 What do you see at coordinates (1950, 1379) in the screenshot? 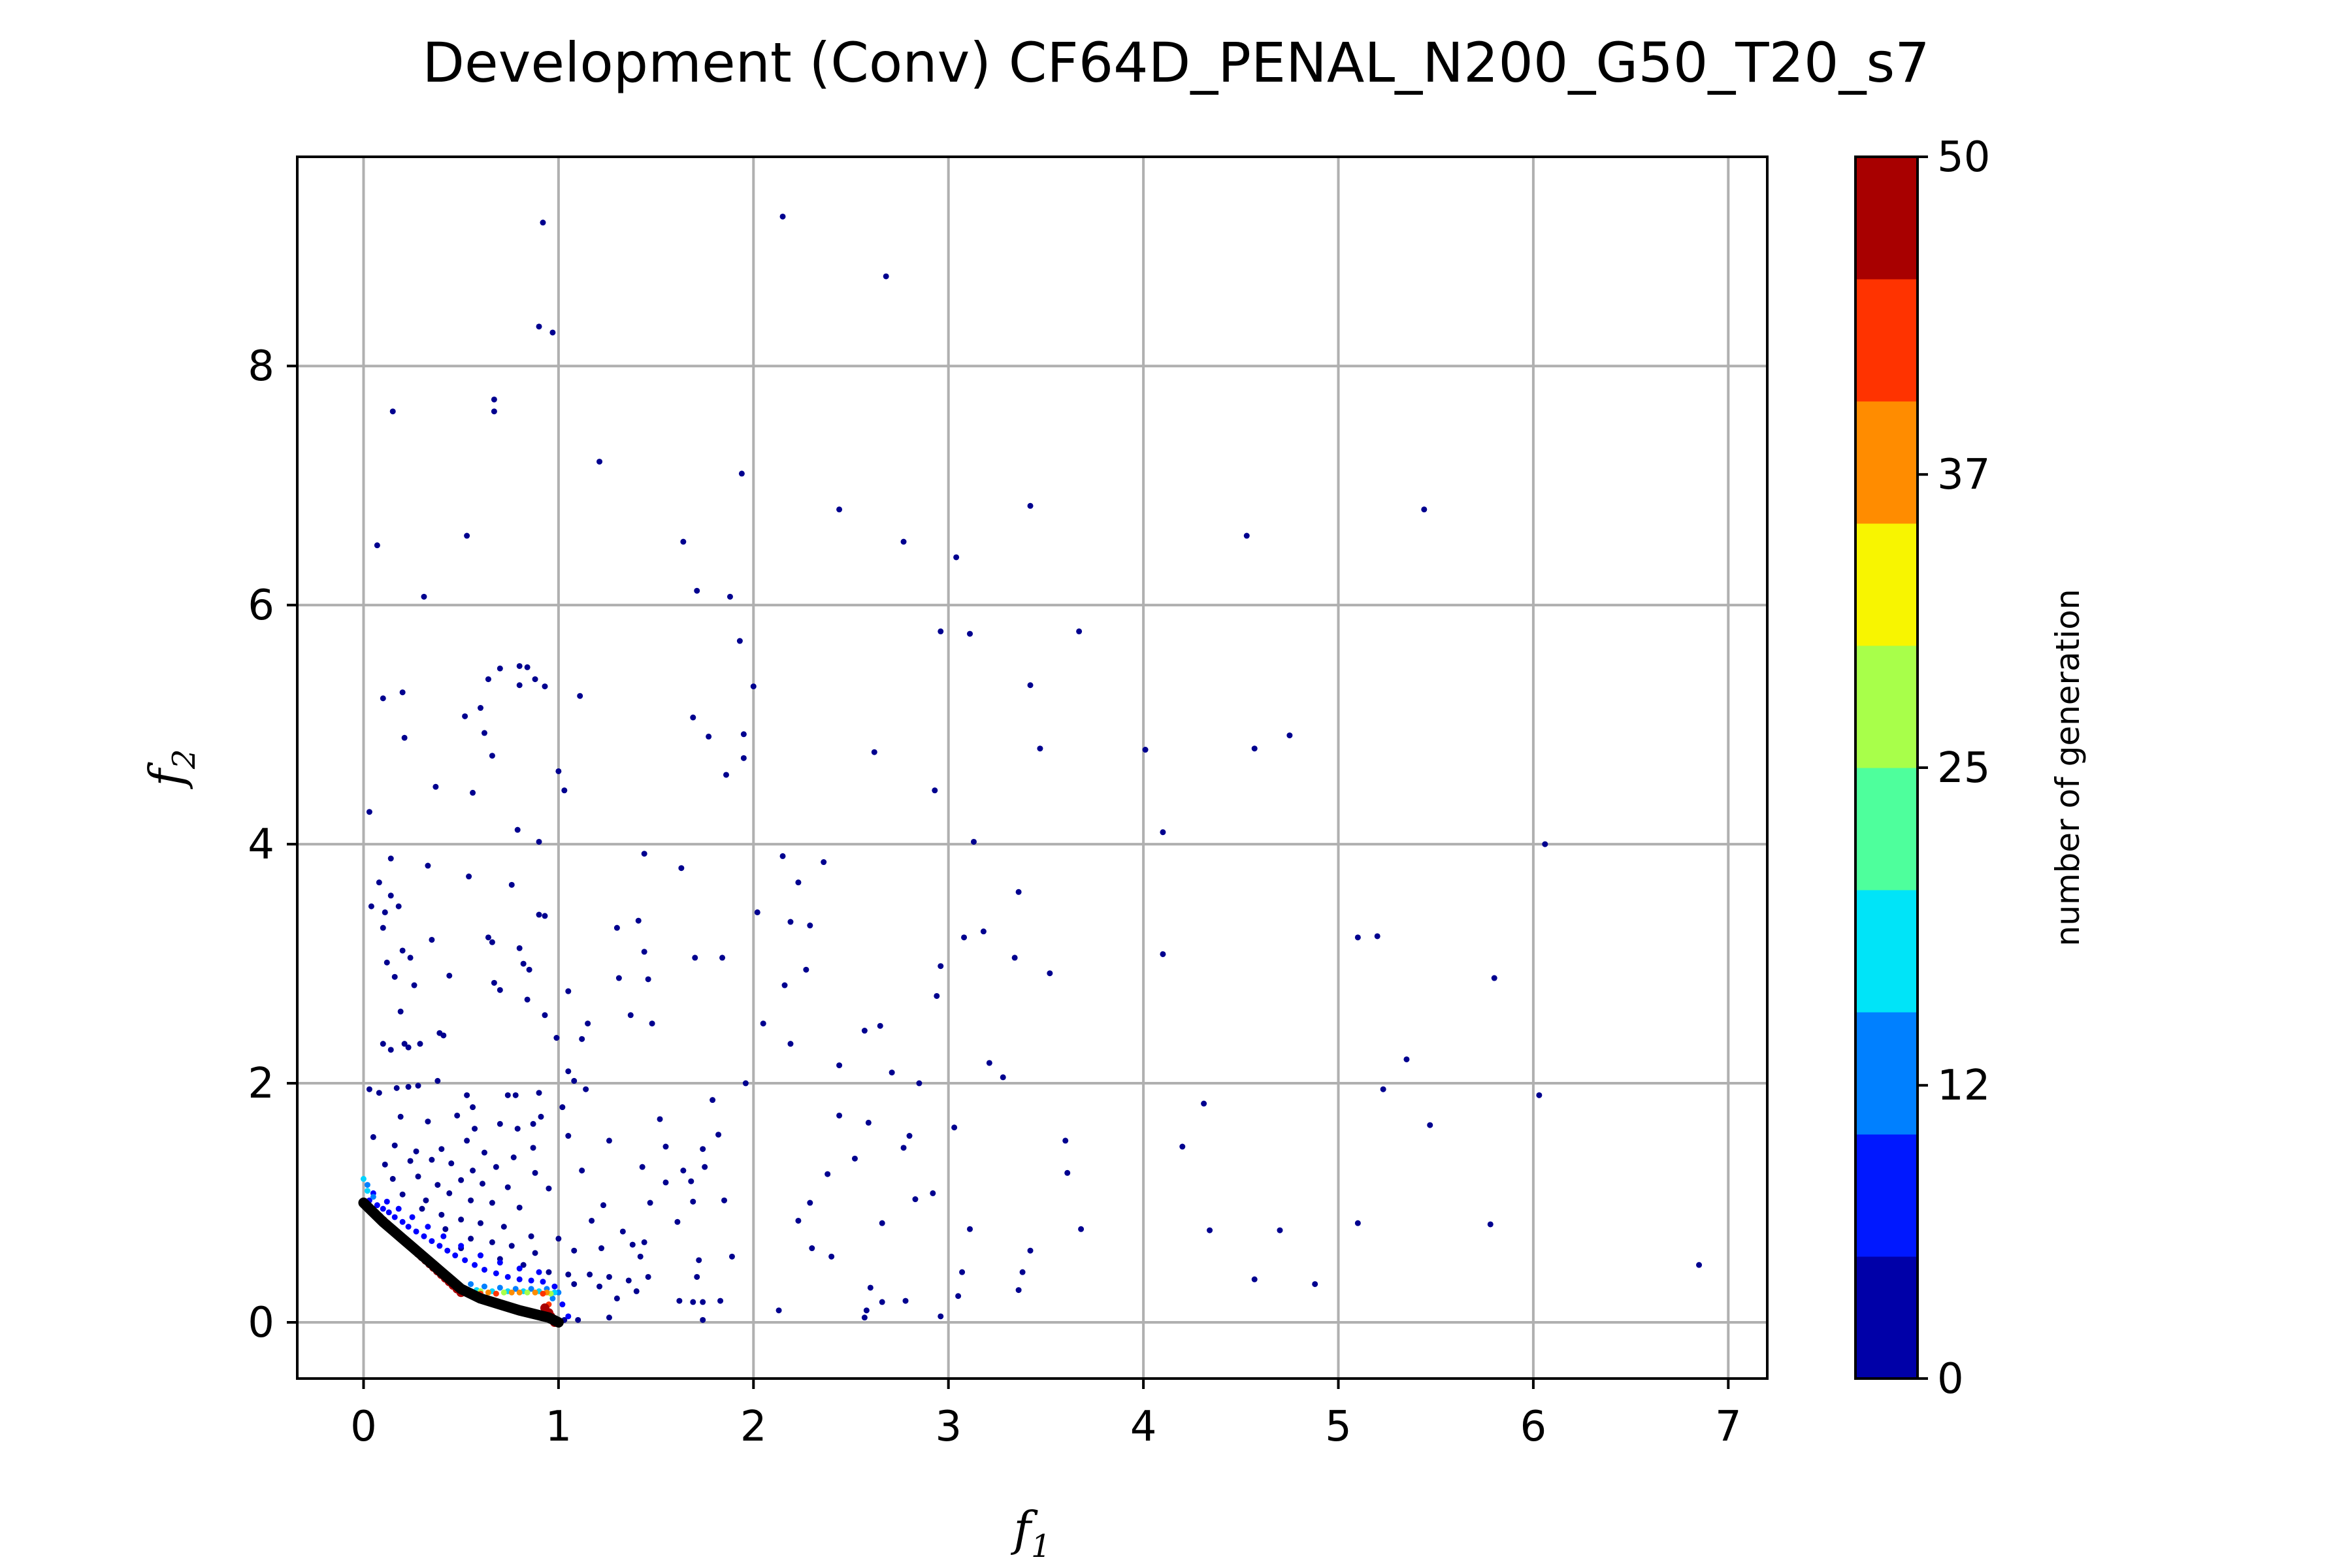
I see `colorbar-tick-label: 0` at bounding box center [1950, 1379].